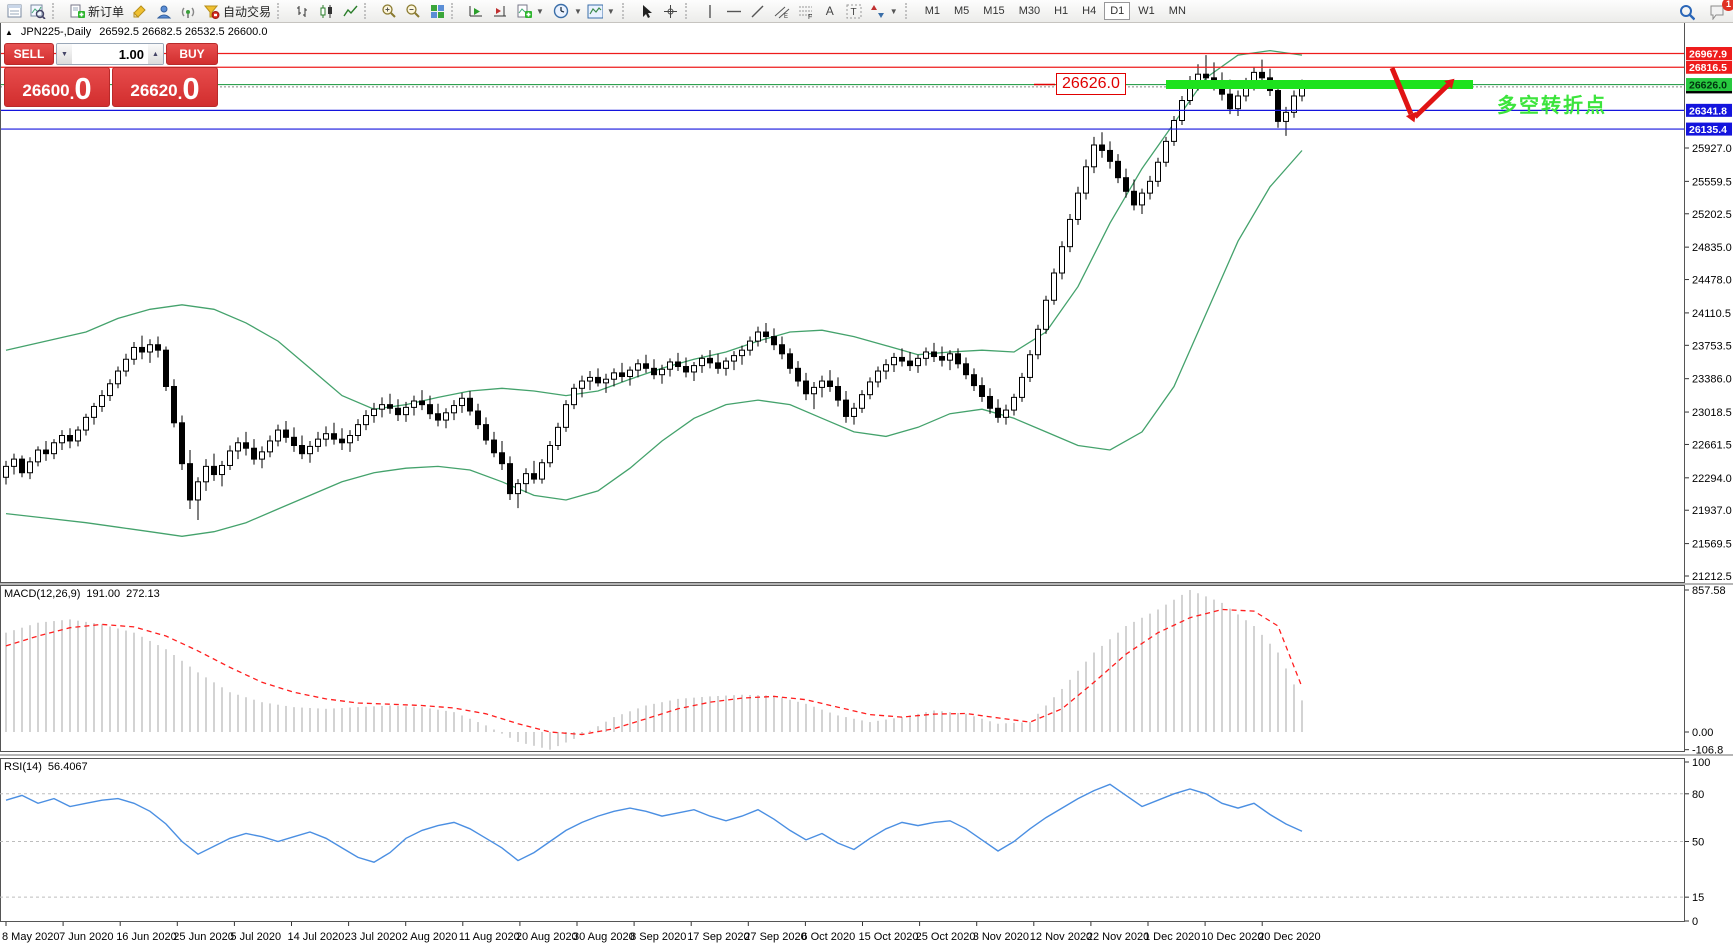  Describe the element at coordinates (1719, 11) in the screenshot. I see `notifications-icon: 1` at that location.